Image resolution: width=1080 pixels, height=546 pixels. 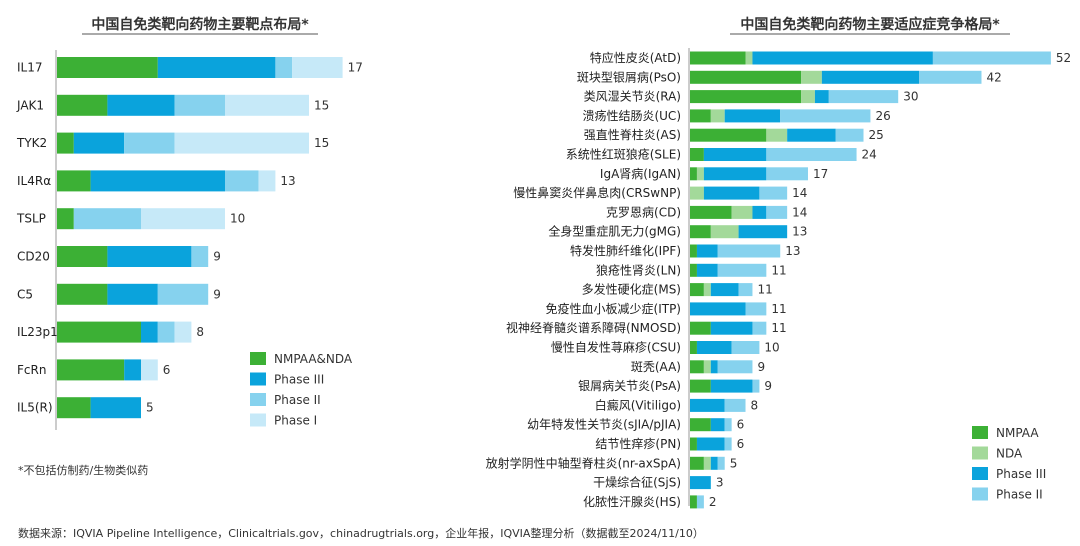 I want to click on category-label: IL4Rα, so click(x=34, y=181).